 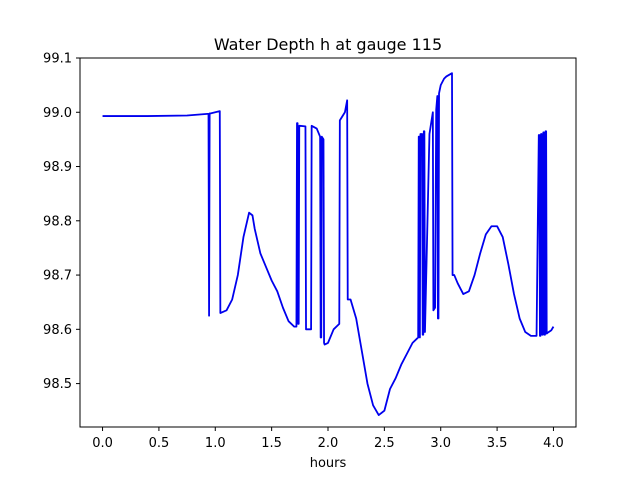 What do you see at coordinates (57, 59) in the screenshot?
I see `y-tick-label: 99.1` at bounding box center [57, 59].